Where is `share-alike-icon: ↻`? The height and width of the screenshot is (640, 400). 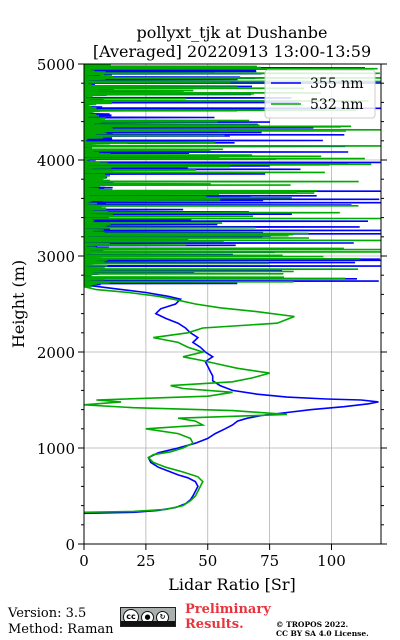
share-alike-icon: ↻ is located at coordinates (162, 617).